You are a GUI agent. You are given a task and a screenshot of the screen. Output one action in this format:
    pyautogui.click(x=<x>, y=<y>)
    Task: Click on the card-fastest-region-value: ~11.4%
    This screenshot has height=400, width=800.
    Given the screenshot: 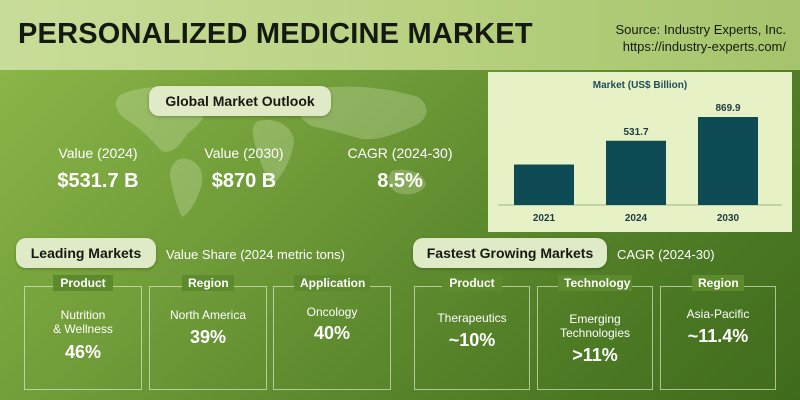 What is the action you would take?
    pyautogui.click(x=718, y=336)
    